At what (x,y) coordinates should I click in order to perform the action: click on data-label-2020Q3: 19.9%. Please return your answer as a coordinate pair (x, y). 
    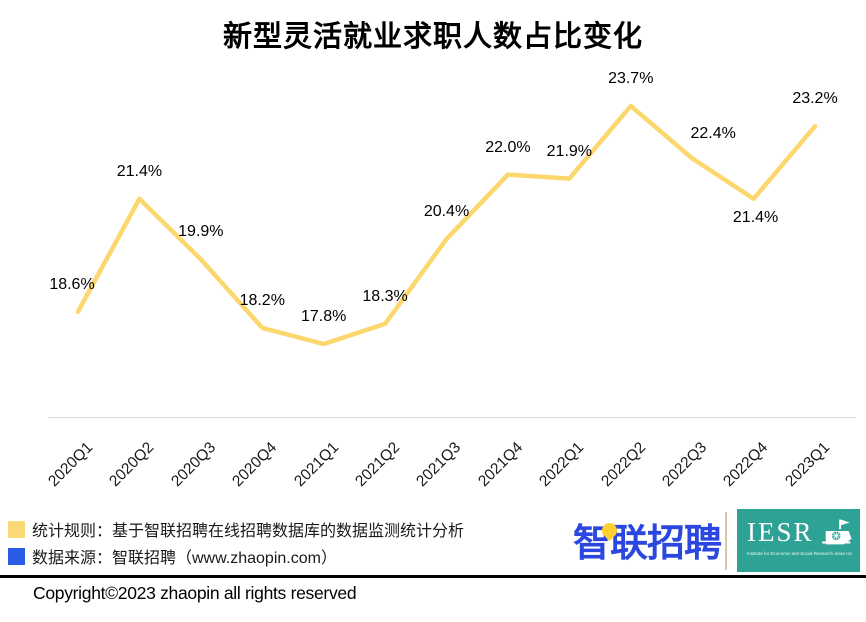
    Looking at the image, I should click on (201, 232).